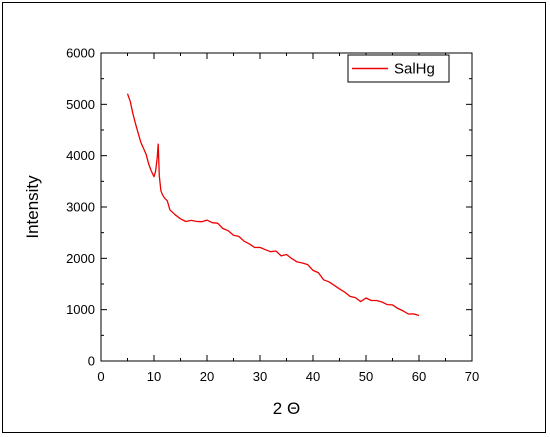 This screenshot has height=437, width=550. I want to click on x-tick-label: 10, so click(154, 376).